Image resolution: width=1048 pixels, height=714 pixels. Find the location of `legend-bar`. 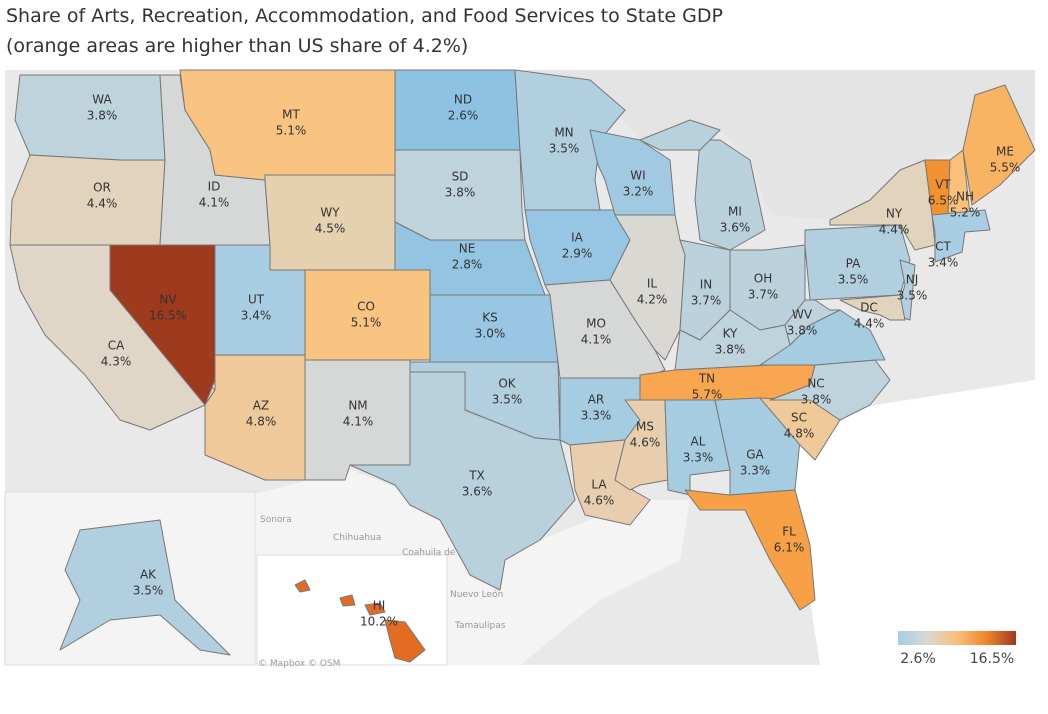

legend-bar is located at coordinates (957, 638).